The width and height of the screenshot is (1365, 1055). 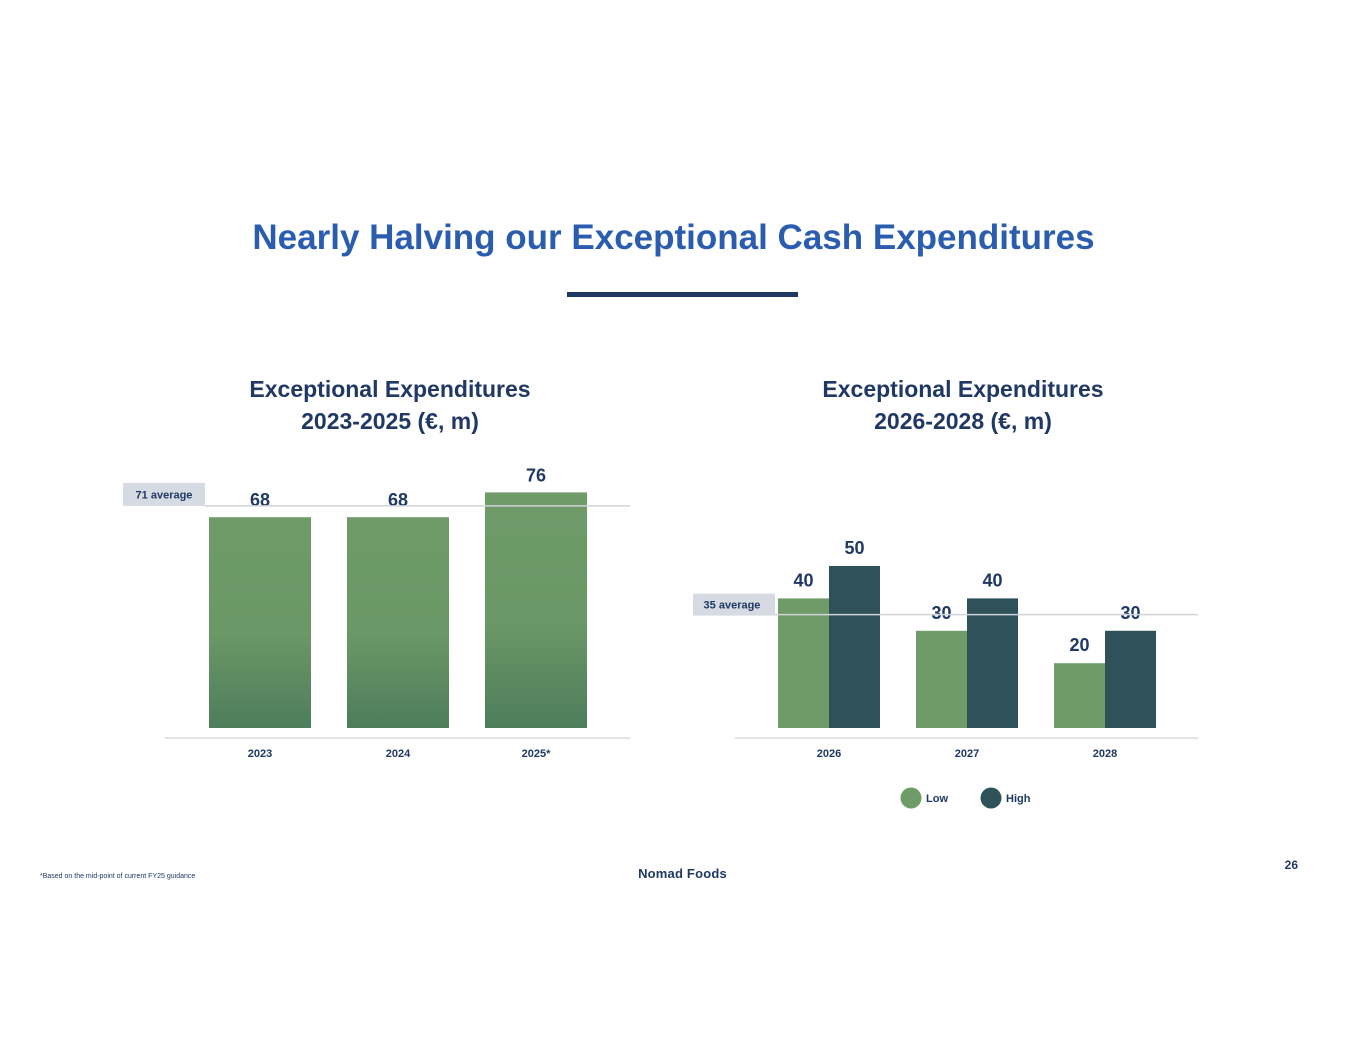 What do you see at coordinates (963, 421) in the screenshot?
I see `chart-2-title-line-2: 2026-2028 (€, m)` at bounding box center [963, 421].